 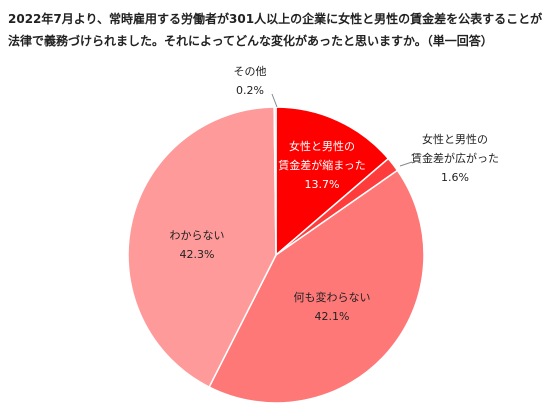 I want to click on slice-label: わからない, so click(x=197, y=235).